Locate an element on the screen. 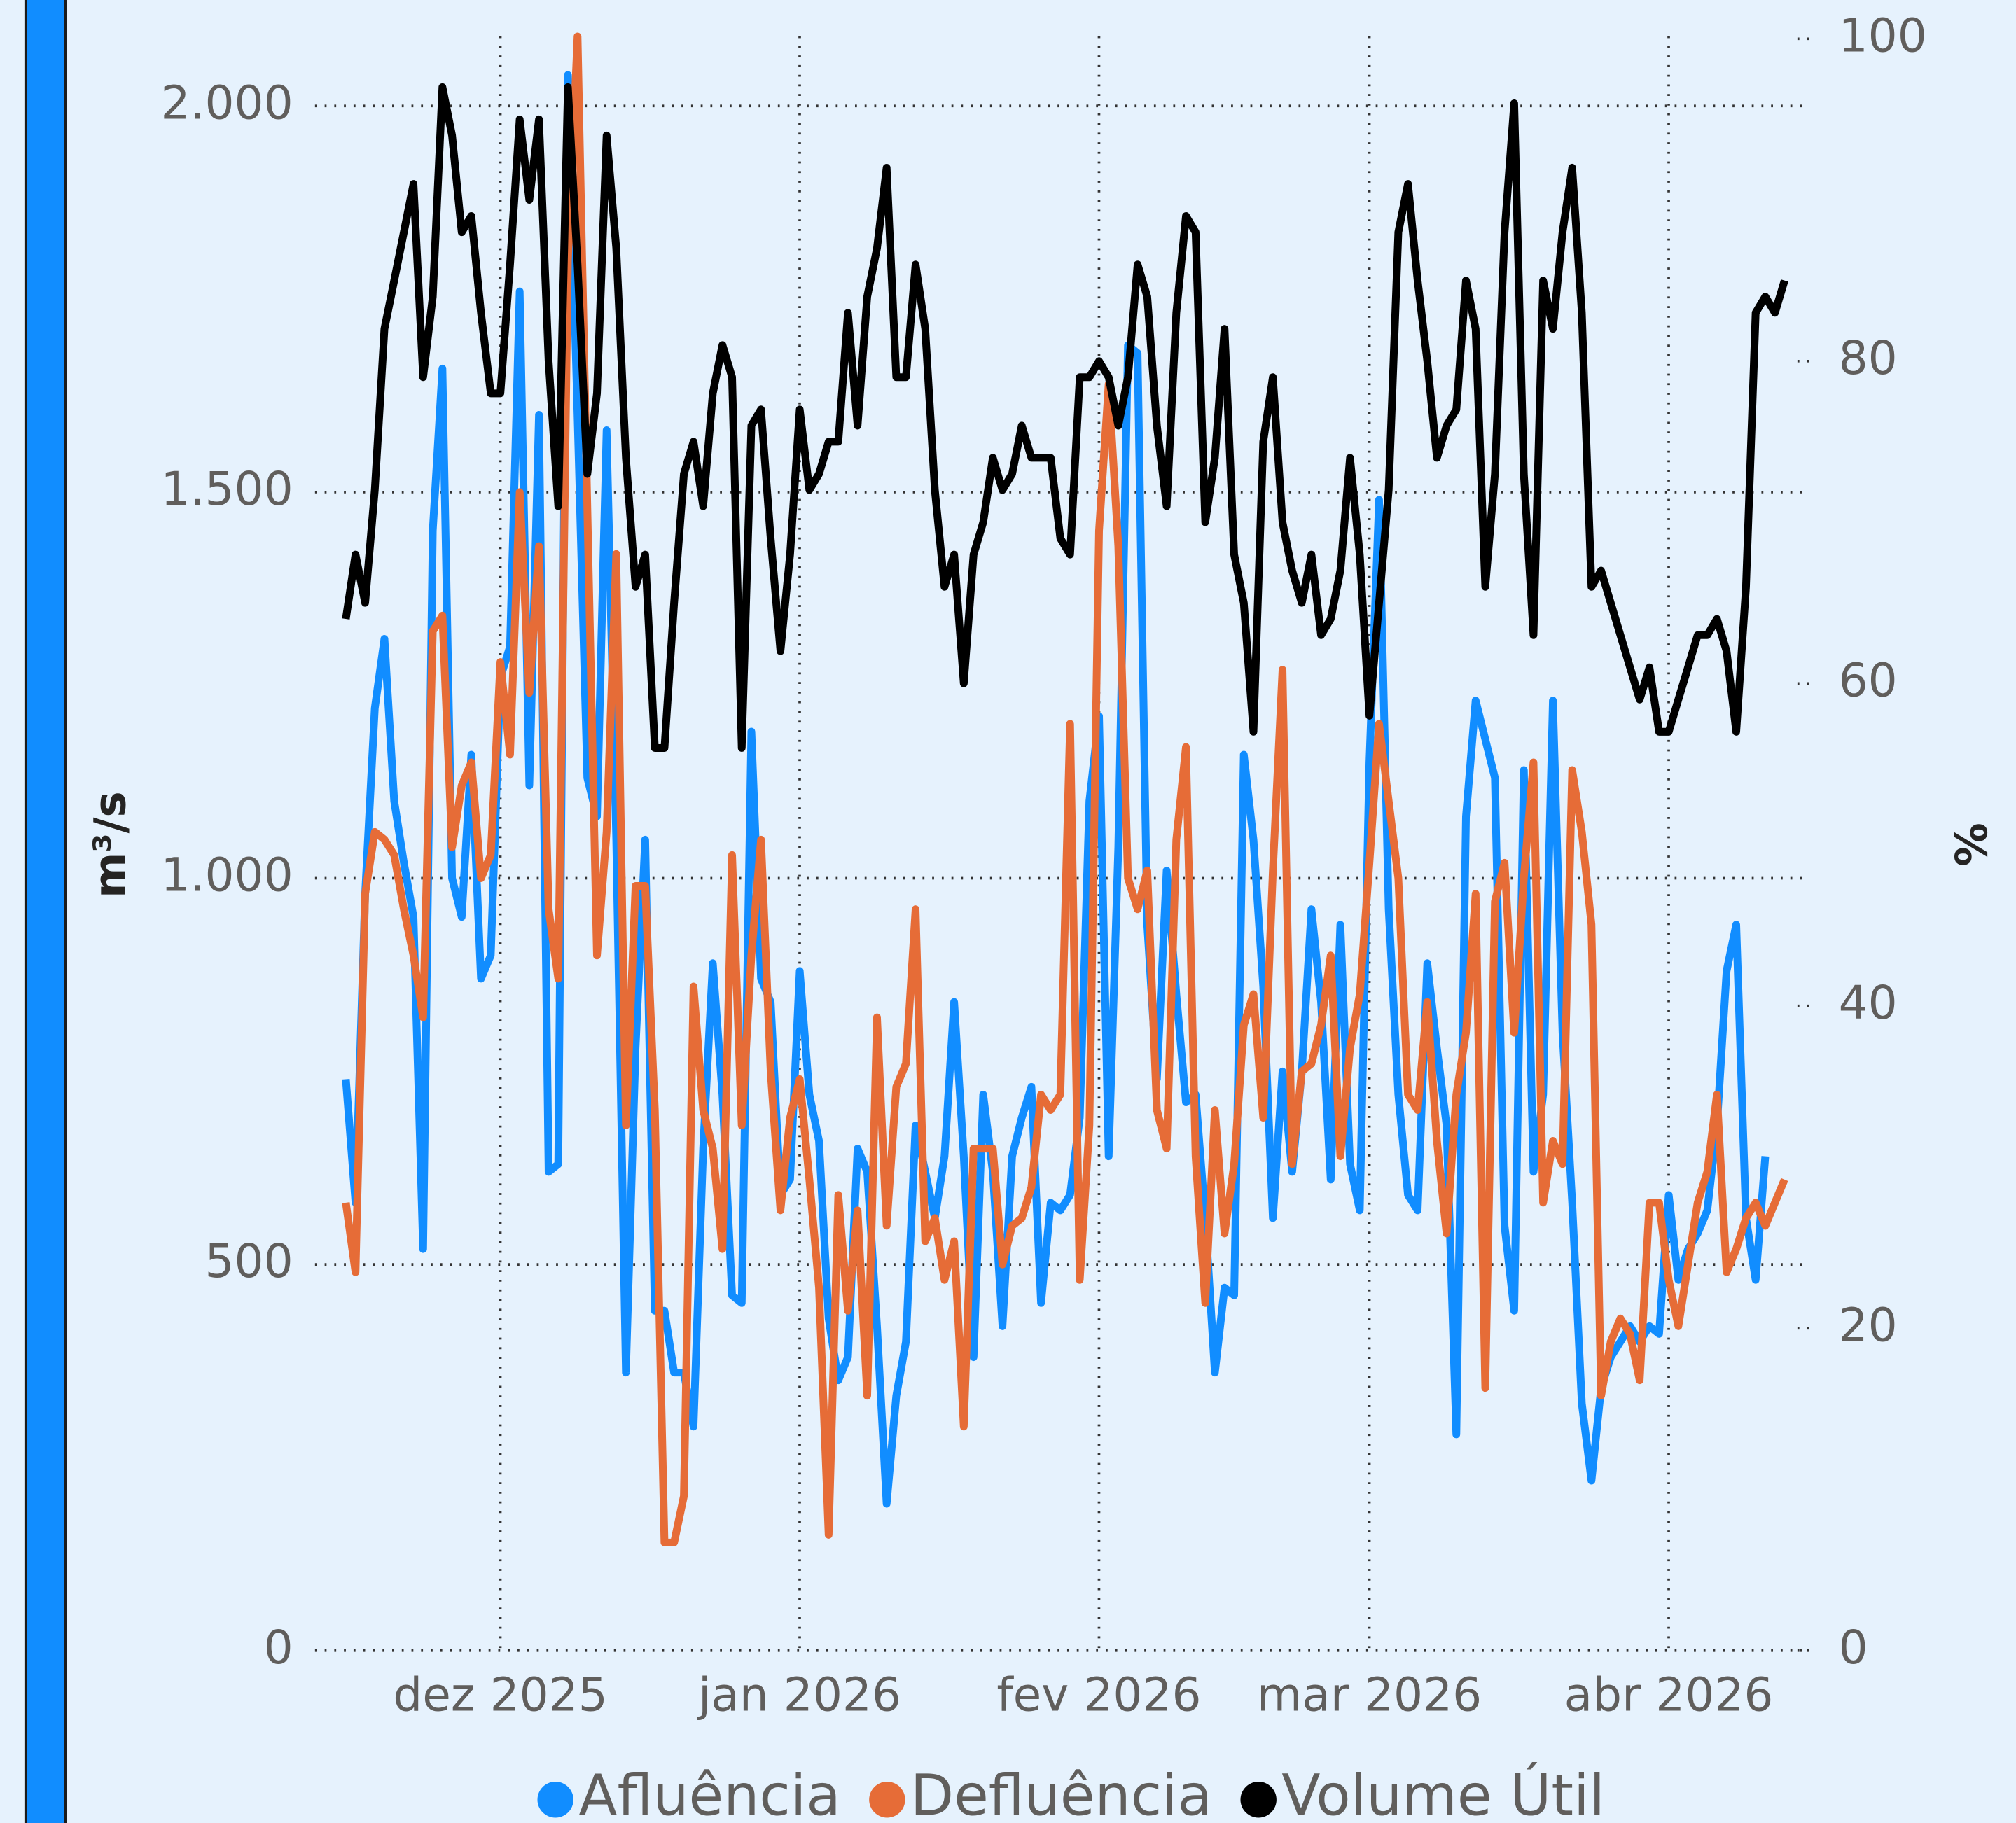 Image resolution: width=2016 pixels, height=1823 pixels. y-axis-label: m³/s is located at coordinates (110, 844).